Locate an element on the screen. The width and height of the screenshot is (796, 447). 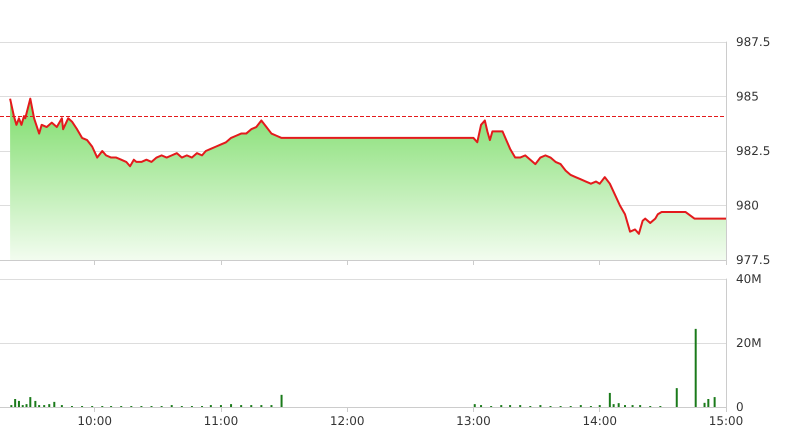
y-tick-label: 982.5 is located at coordinates (753, 151).